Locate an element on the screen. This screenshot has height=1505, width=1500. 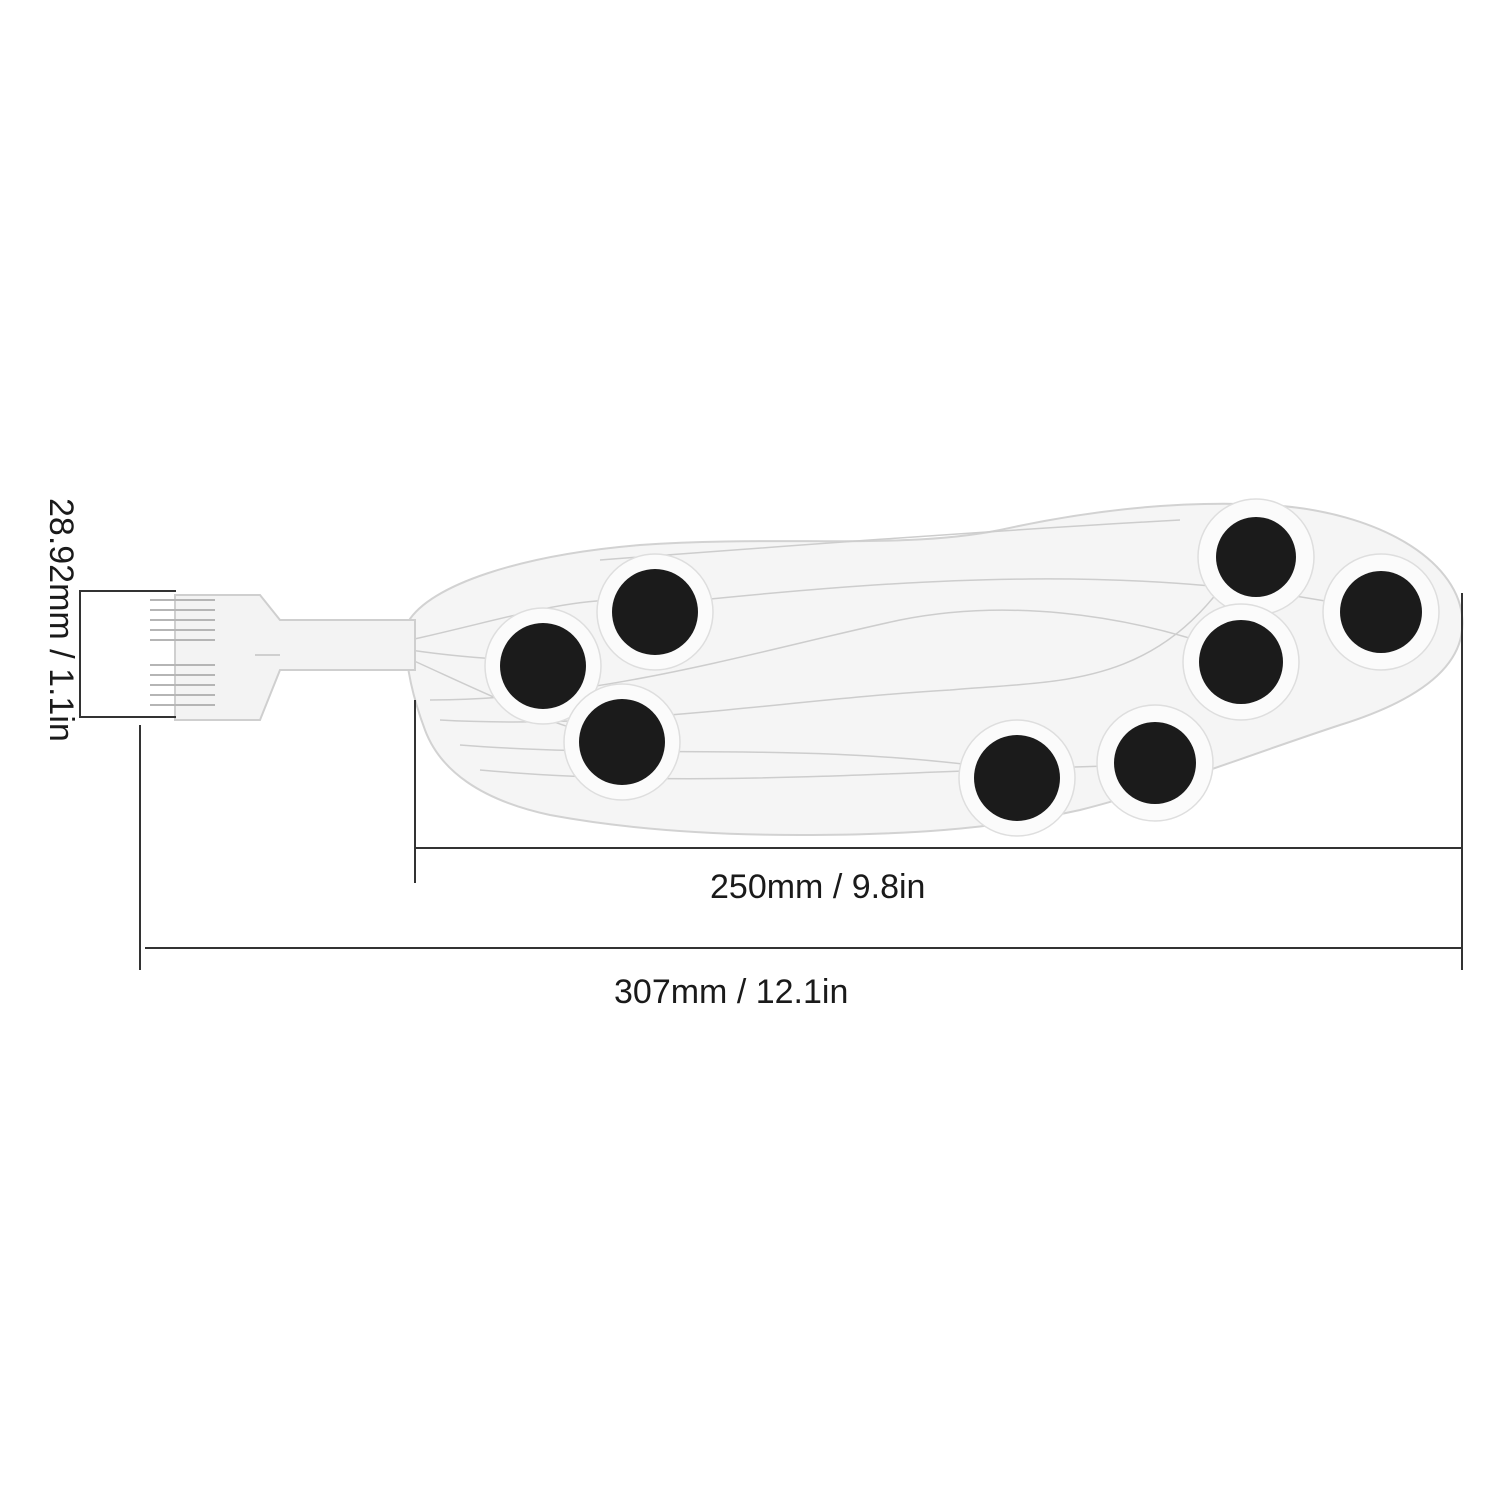
connector-tail is located at coordinates (283, 657).